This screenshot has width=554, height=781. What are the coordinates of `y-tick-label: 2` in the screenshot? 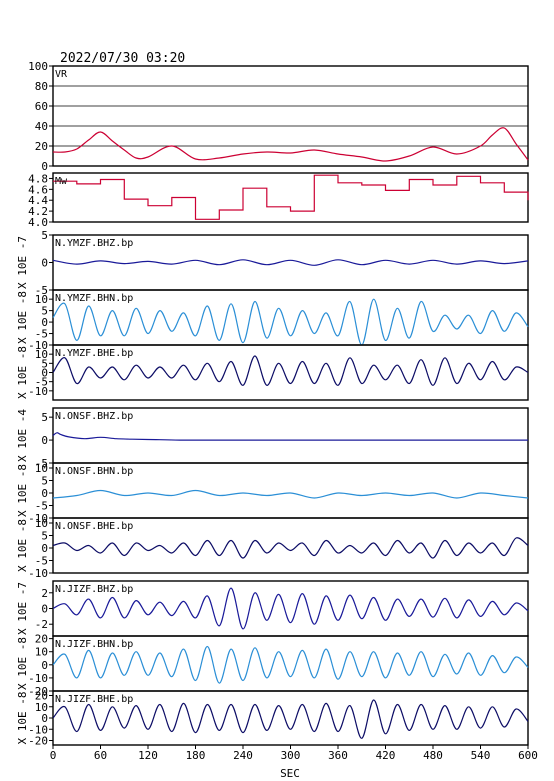 It's located at (44, 593).